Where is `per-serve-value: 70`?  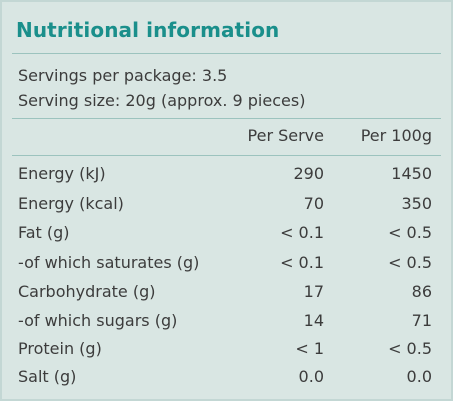
per-serve-value: 70 is located at coordinates (313, 203).